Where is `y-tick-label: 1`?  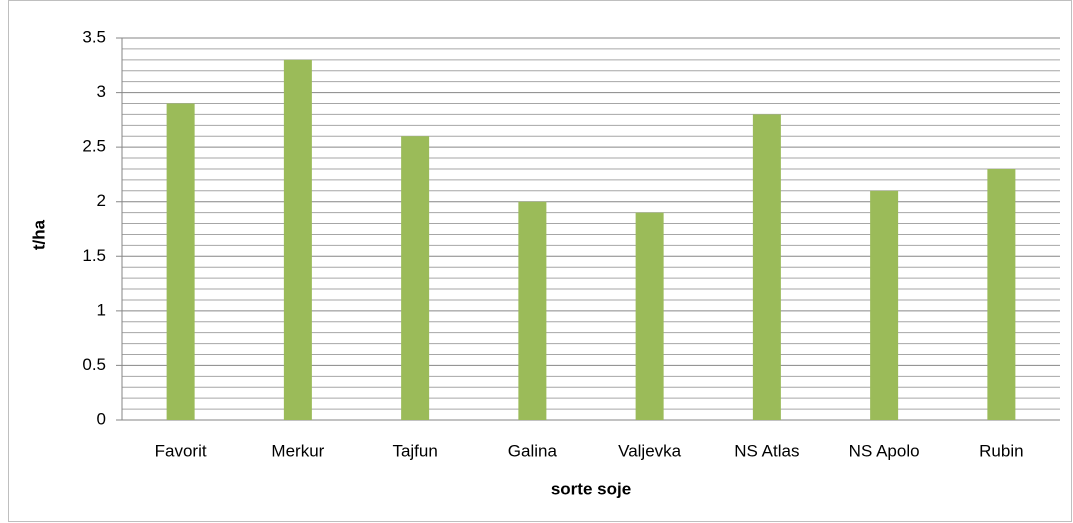
y-tick-label: 1 is located at coordinates (101, 309).